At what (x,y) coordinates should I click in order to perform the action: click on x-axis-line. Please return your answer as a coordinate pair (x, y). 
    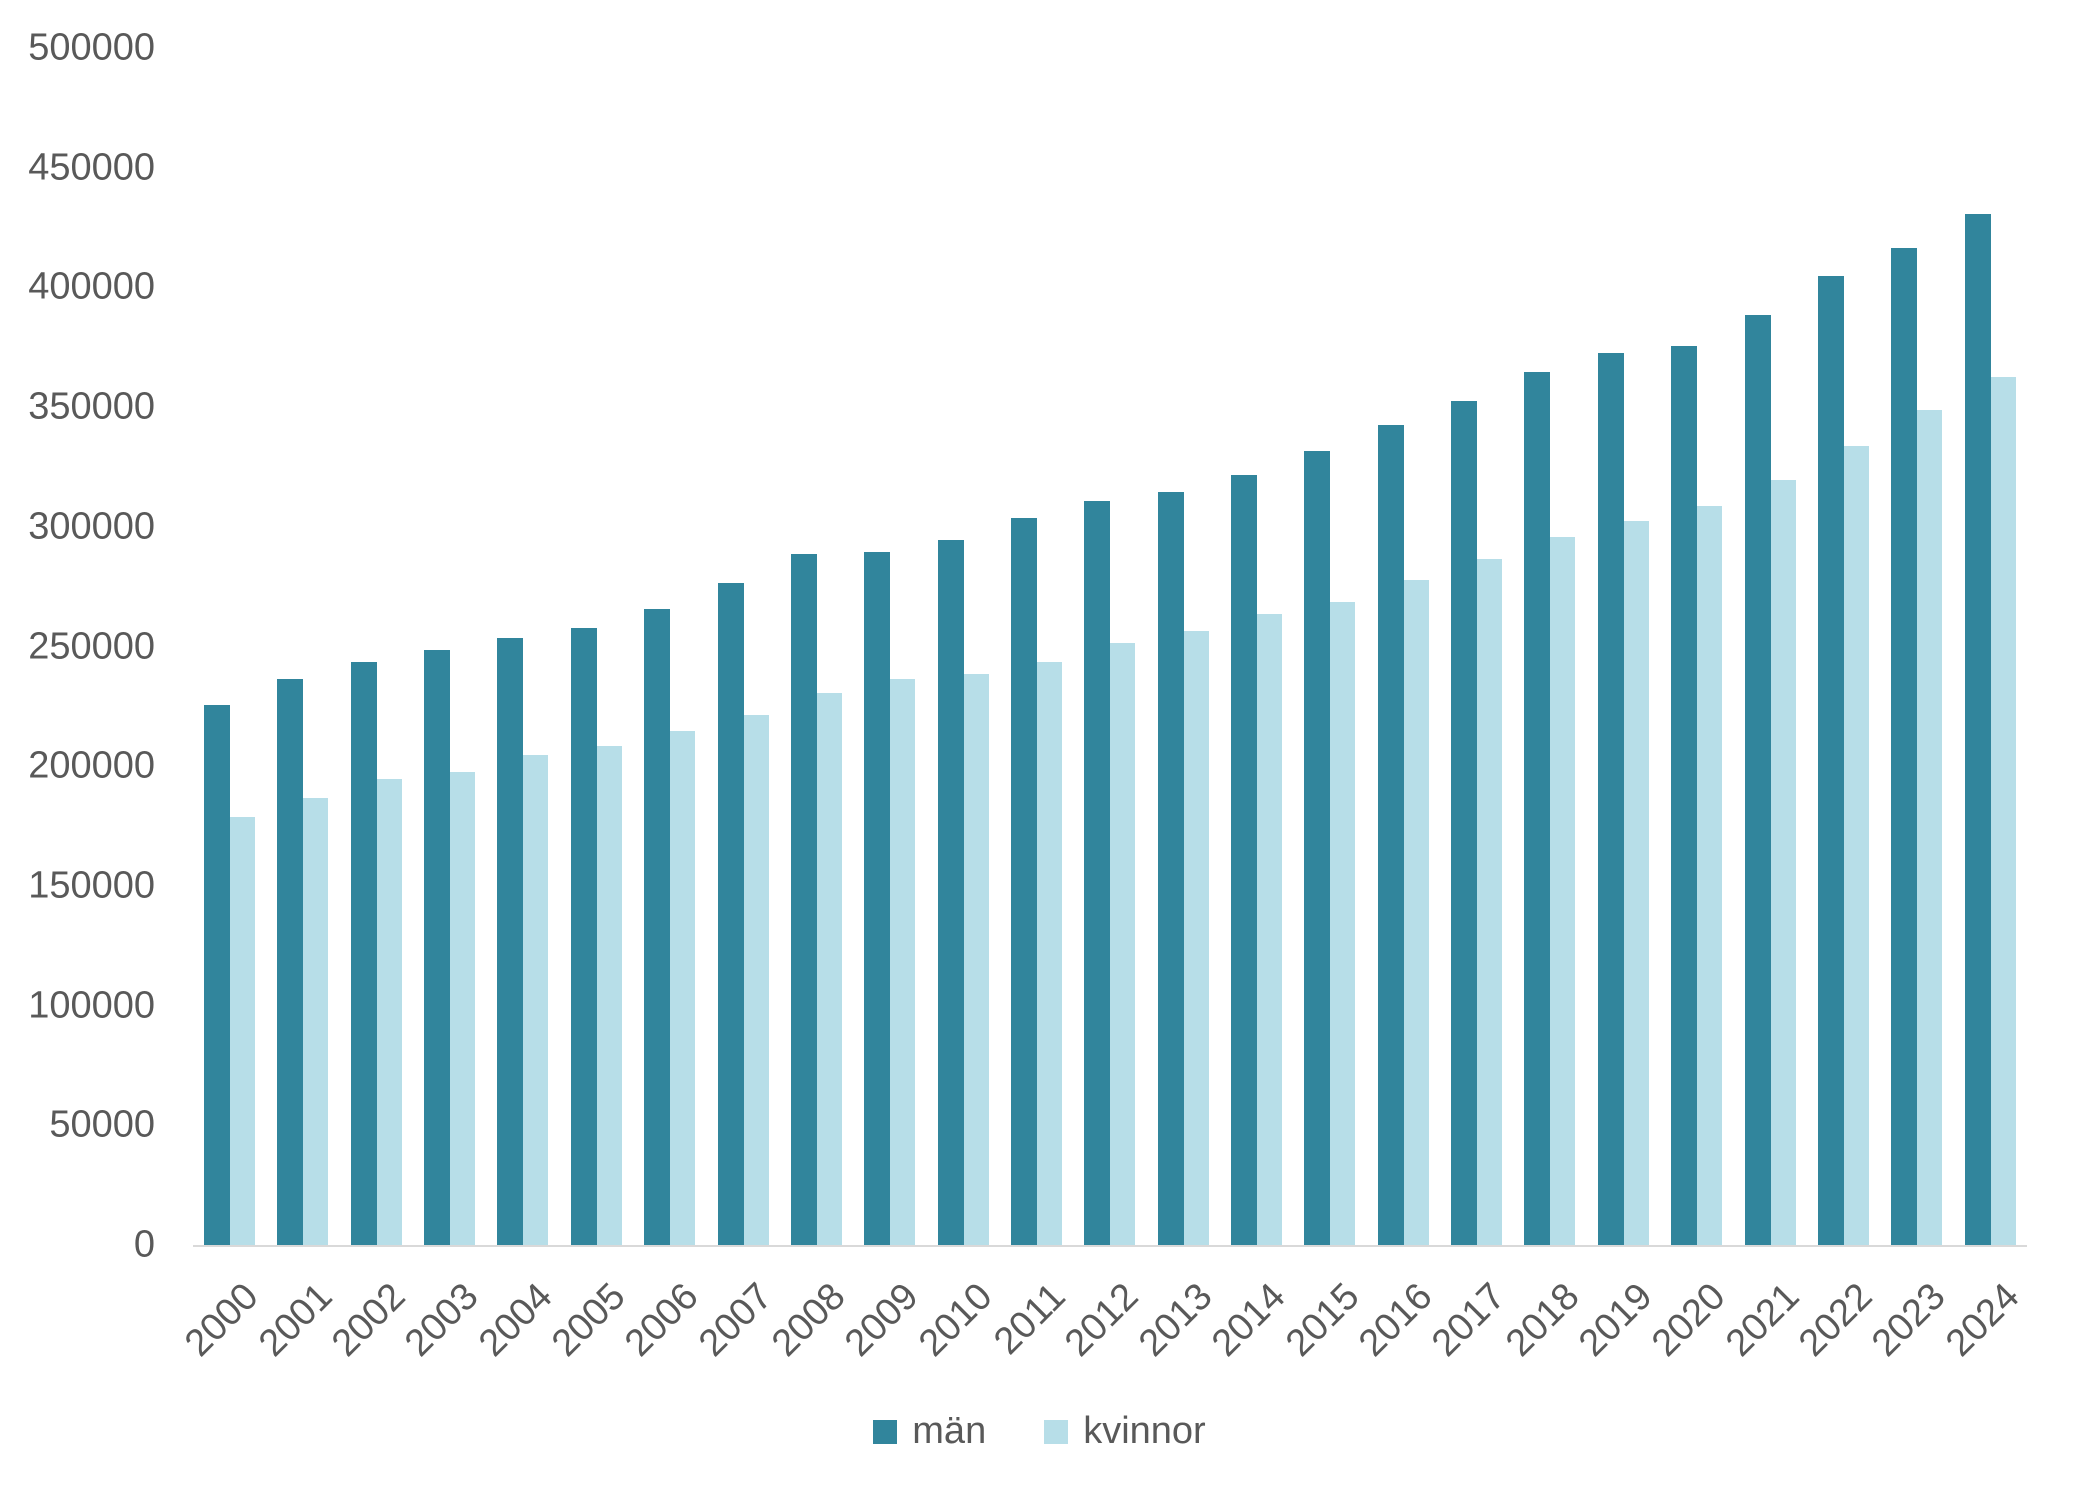
    Looking at the image, I should click on (1110, 1246).